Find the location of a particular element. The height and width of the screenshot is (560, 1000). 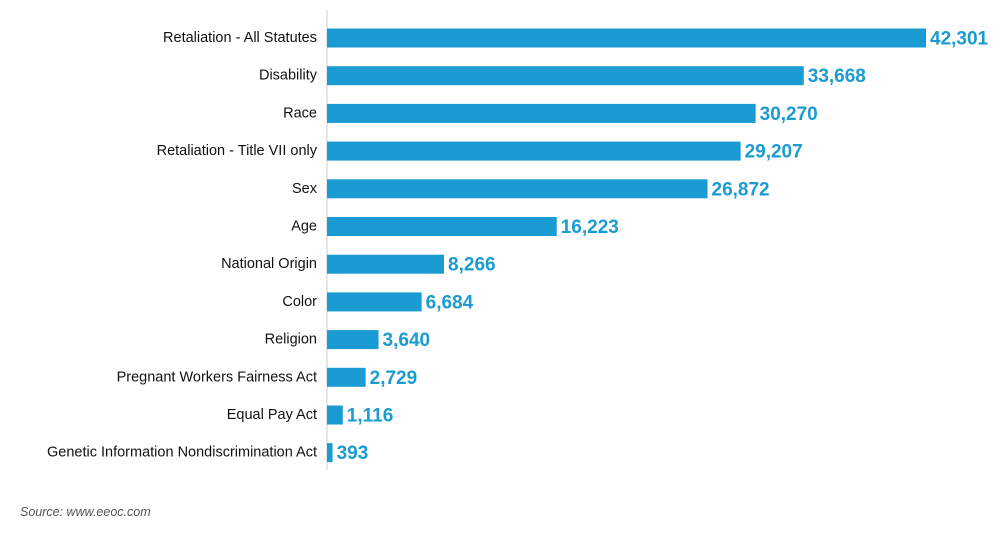

category-label: Pregnant Workers Fairness Act is located at coordinates (217, 377).